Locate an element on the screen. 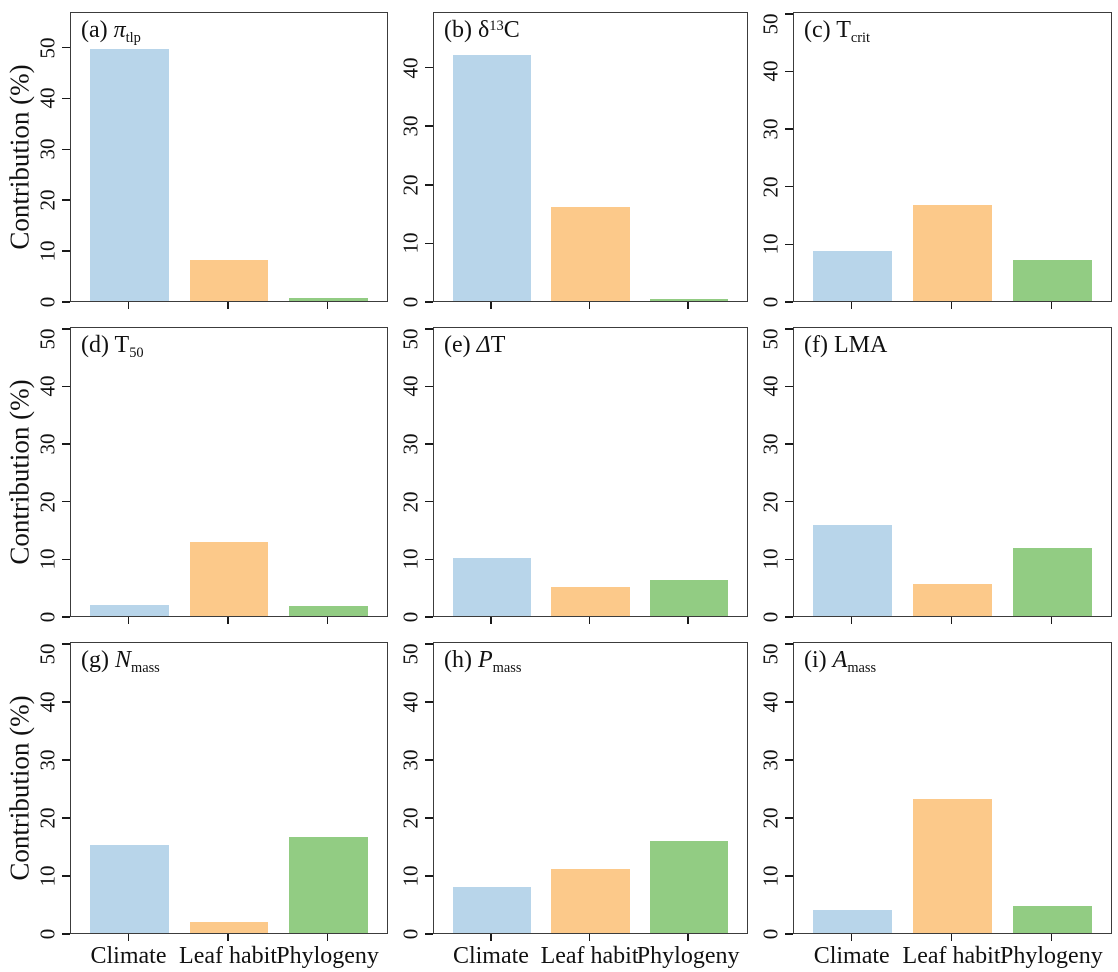 The image size is (1118, 972). title-segment: (g) is located at coordinates (98, 660).